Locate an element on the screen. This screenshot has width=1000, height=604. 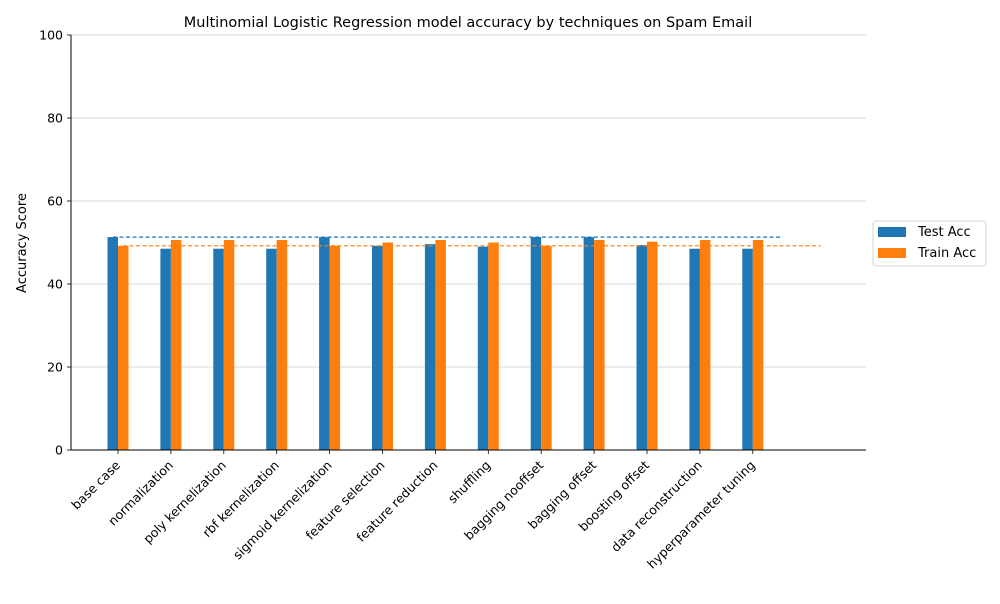
legend-swatch-test is located at coordinates (892, 232).